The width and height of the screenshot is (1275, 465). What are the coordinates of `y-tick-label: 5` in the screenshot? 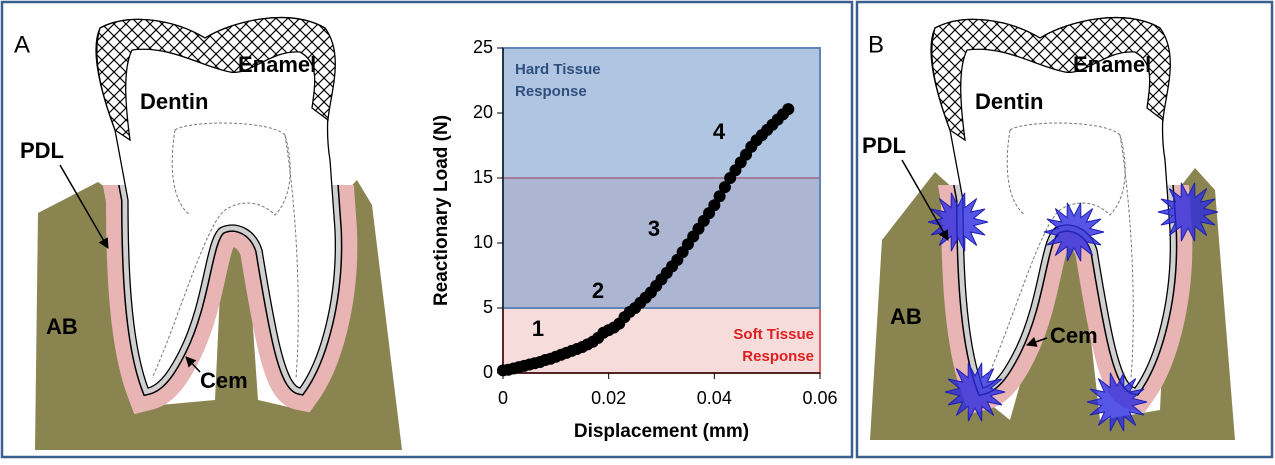 It's located at (488, 307).